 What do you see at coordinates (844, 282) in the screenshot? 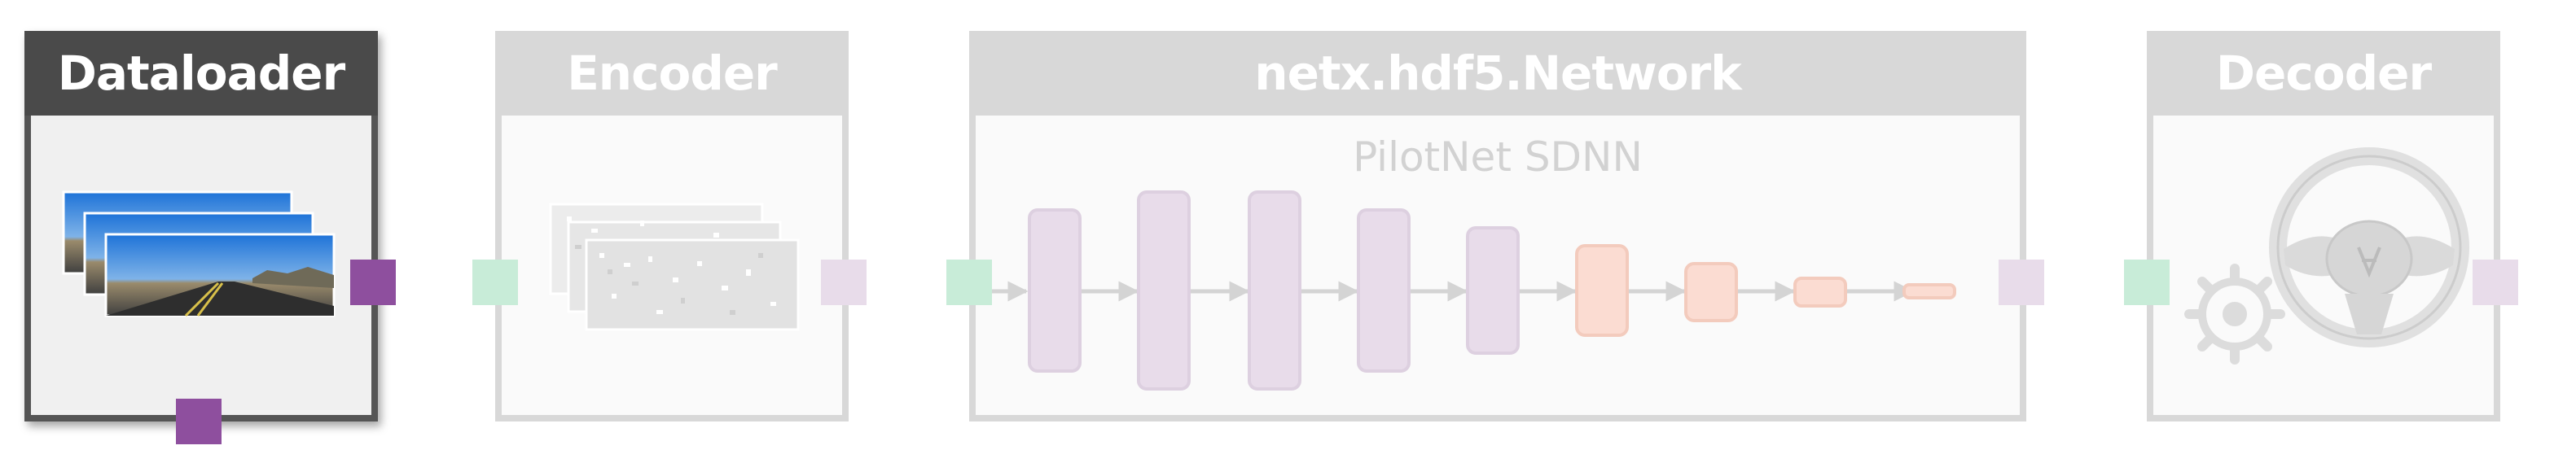
I see `encoder-output-port` at bounding box center [844, 282].